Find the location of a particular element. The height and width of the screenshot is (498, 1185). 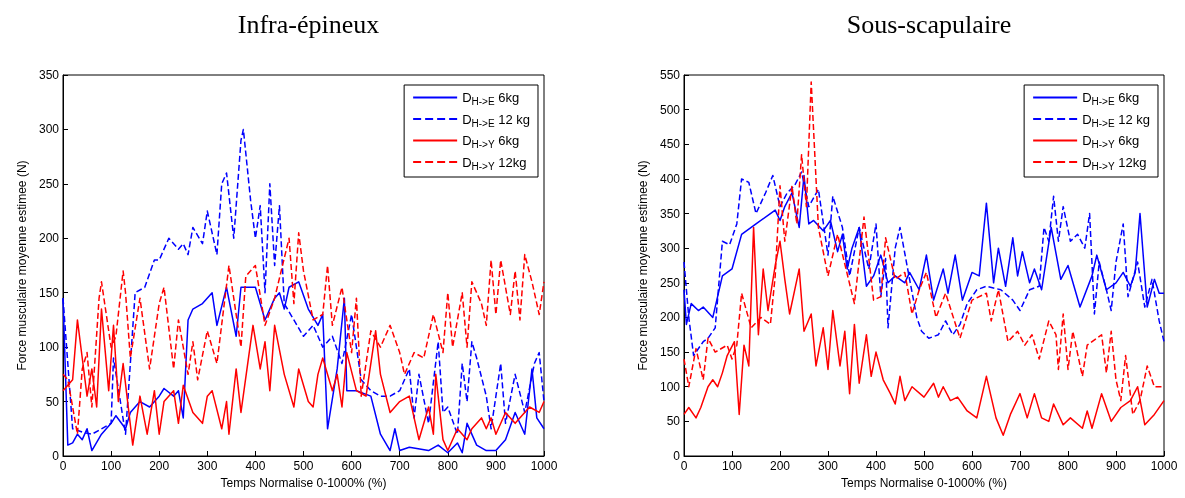

y-tick-label: 500 is located at coordinates (670, 109).